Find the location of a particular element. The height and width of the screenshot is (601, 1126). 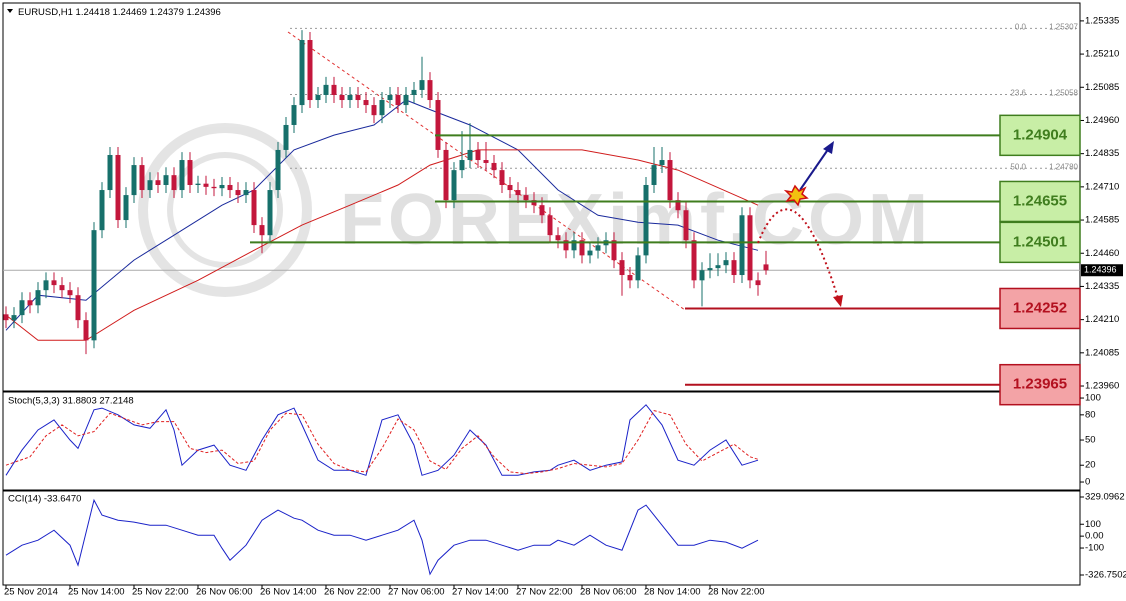

up-arrow-head is located at coordinates (828, 147).